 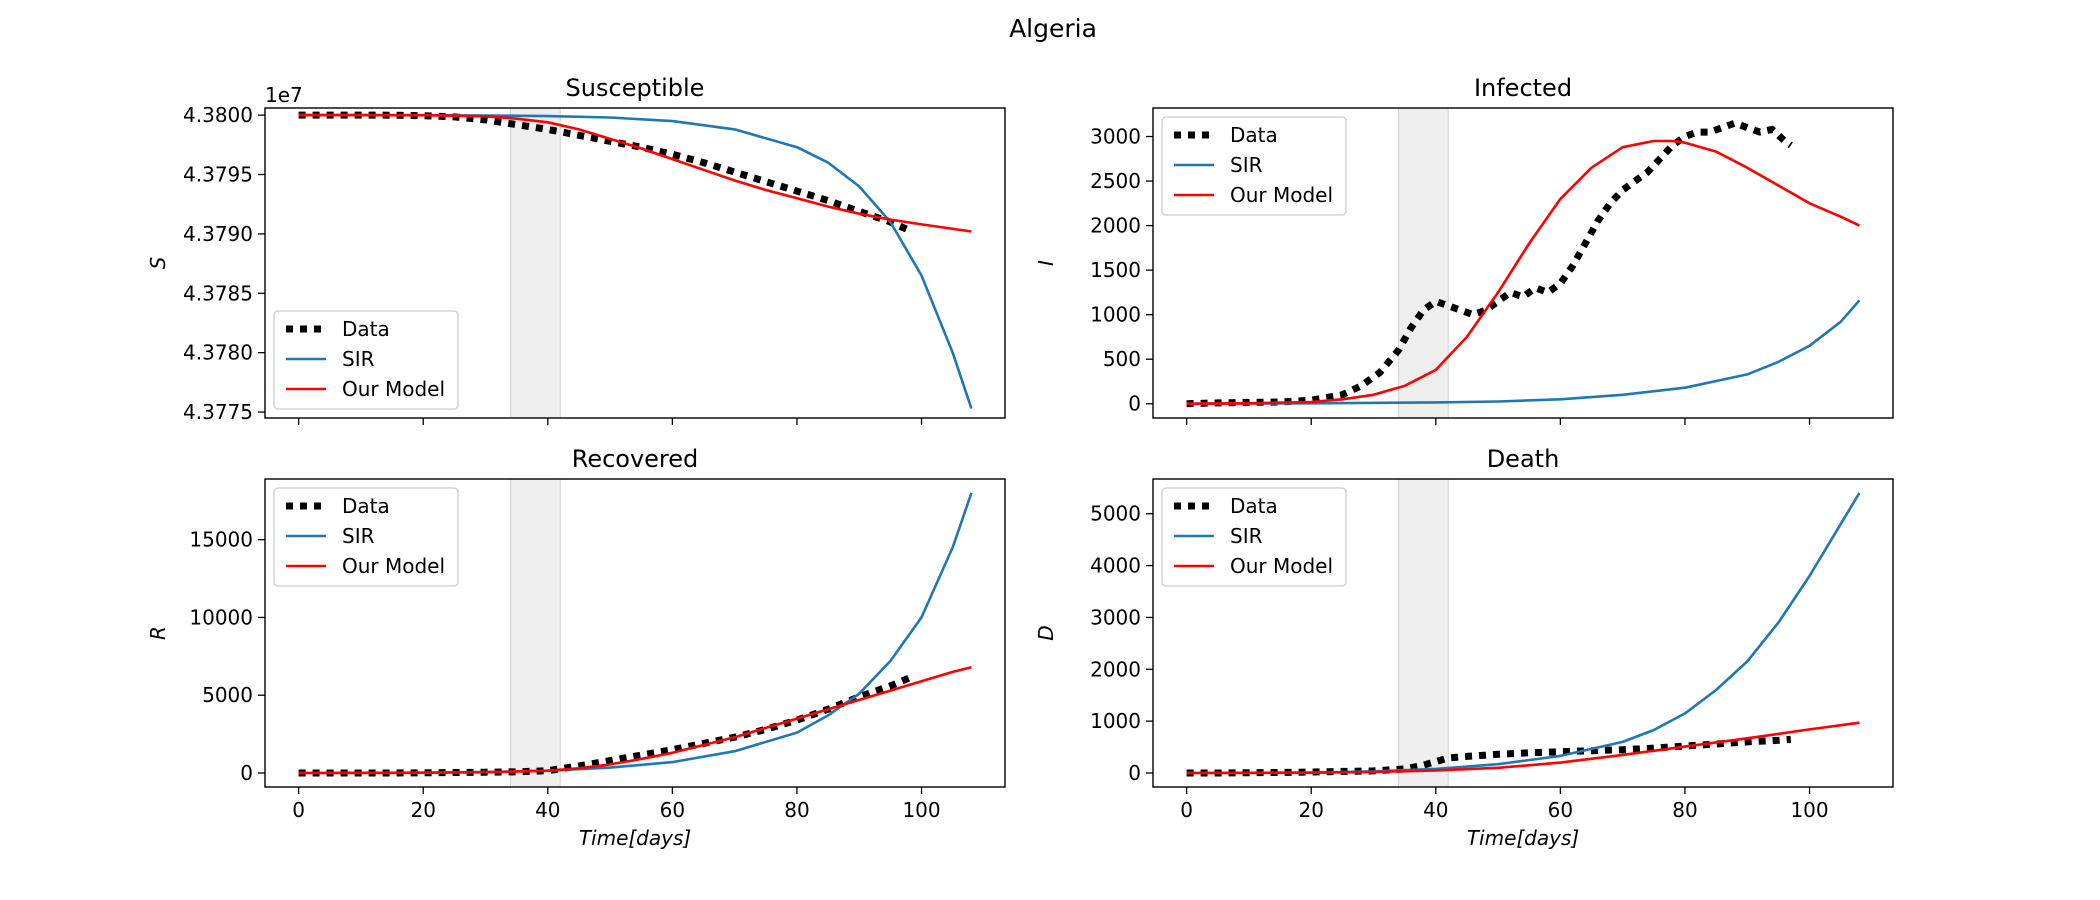 What do you see at coordinates (158, 633) in the screenshot?
I see `y-axis-label: R` at bounding box center [158, 633].